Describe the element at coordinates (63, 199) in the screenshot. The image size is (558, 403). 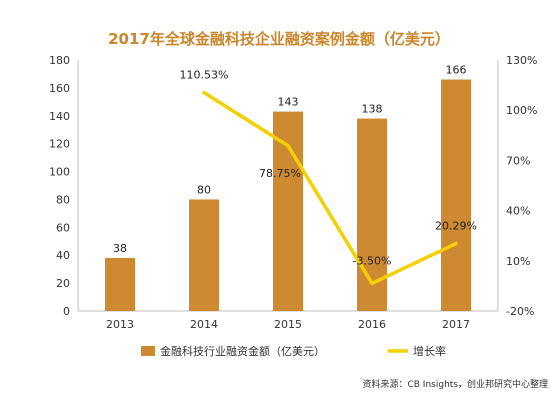
I see `y-left-tick-label: 80` at that location.